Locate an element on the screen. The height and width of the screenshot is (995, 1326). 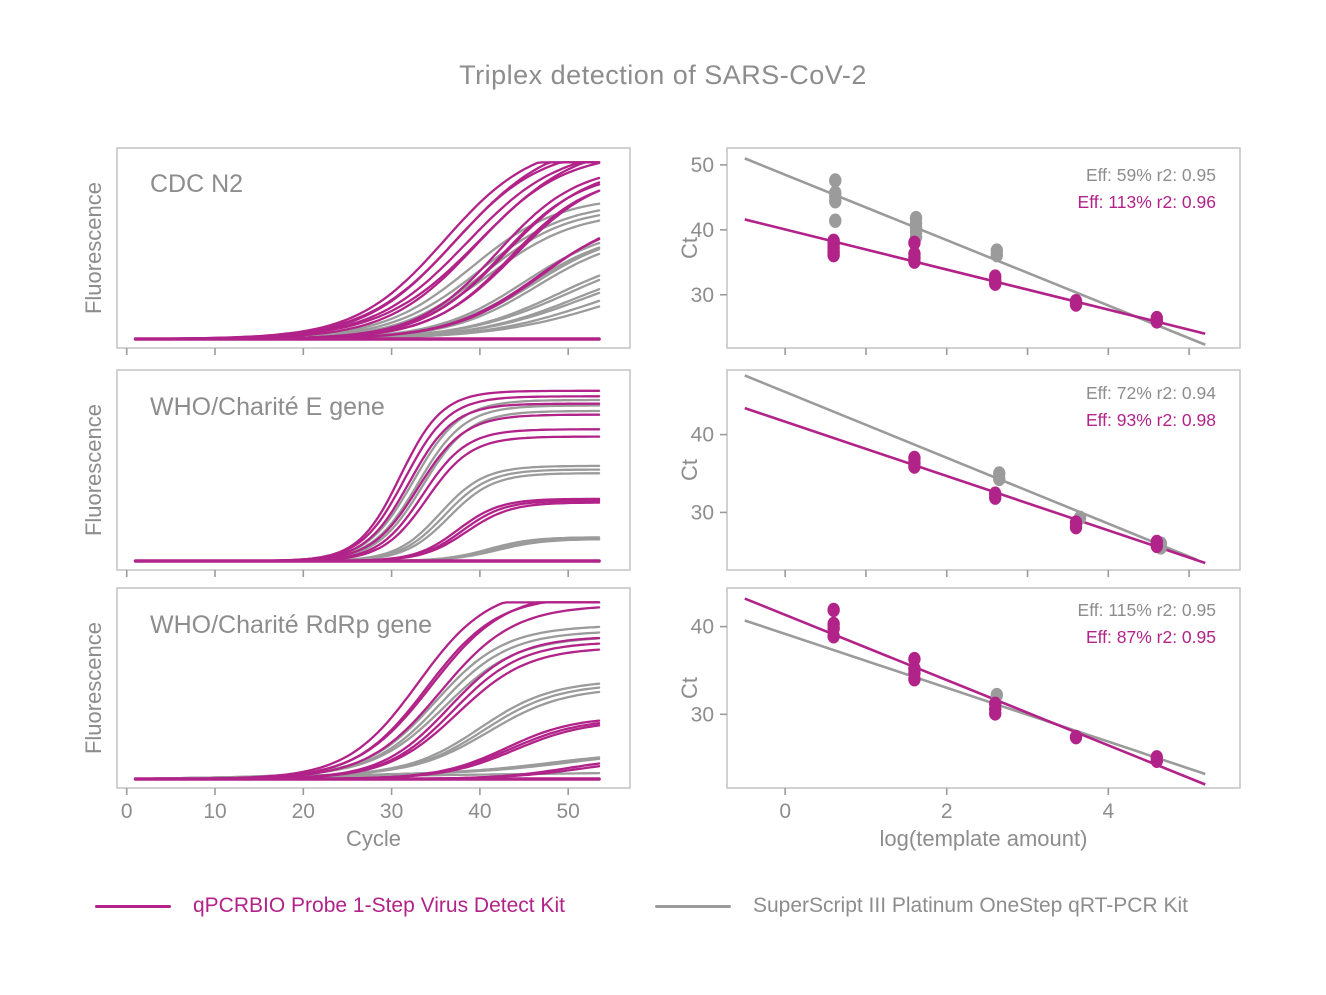
eff-gray-line: Eff: 59% r2: 0.95 is located at coordinates (1150, 175).